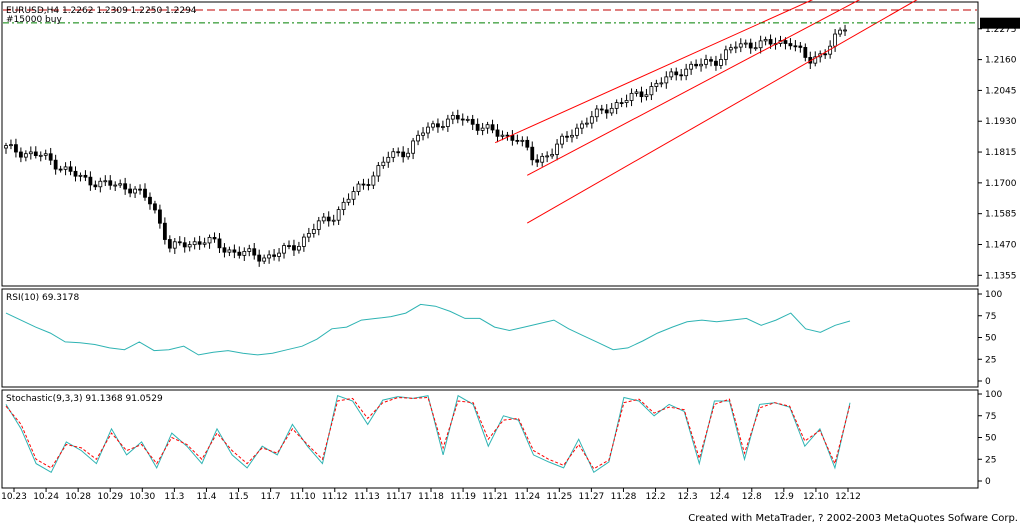 Image resolution: width=1024 pixels, height=525 pixels. Describe the element at coordinates (752, 497) in the screenshot. I see `time-tick-label: 12.8` at that location.